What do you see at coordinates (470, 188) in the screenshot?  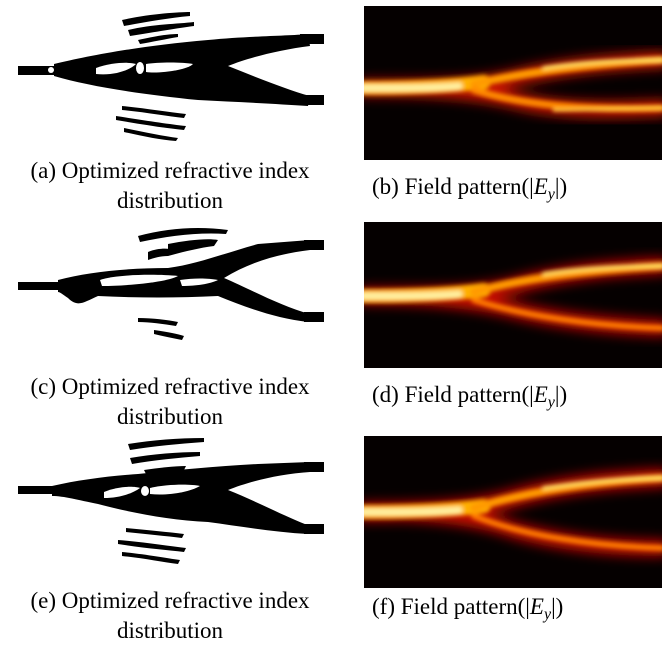 I see `caption-b: (b) Field pattern(|Ey|)` at bounding box center [470, 188].